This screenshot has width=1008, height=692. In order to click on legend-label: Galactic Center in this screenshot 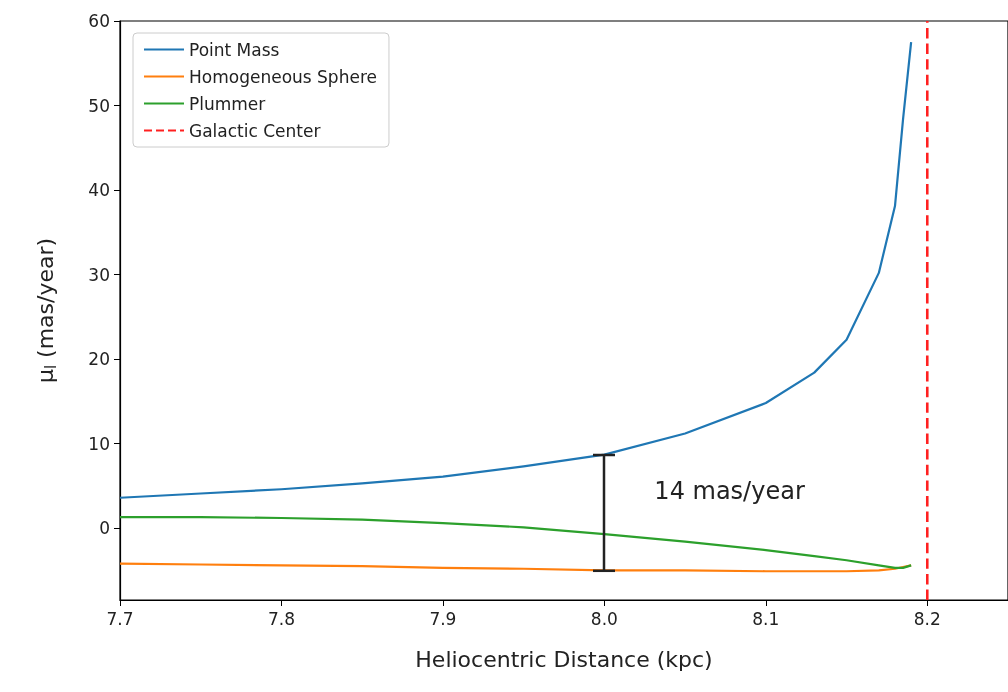, I will do `click(255, 130)`.